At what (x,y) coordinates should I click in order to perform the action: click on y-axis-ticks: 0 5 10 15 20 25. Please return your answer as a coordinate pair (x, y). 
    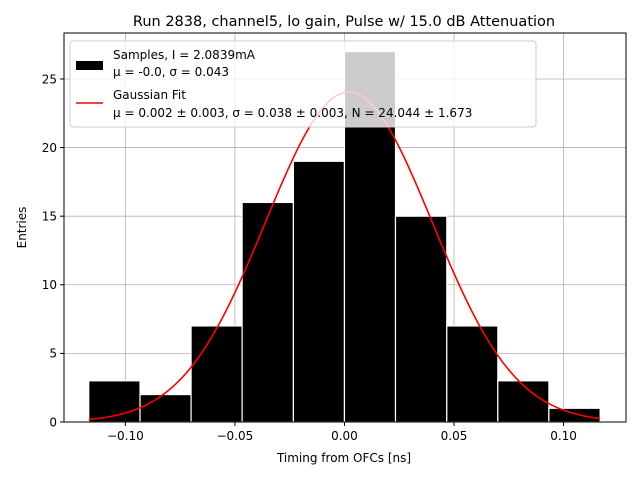
    Looking at the image, I should click on (53, 250).